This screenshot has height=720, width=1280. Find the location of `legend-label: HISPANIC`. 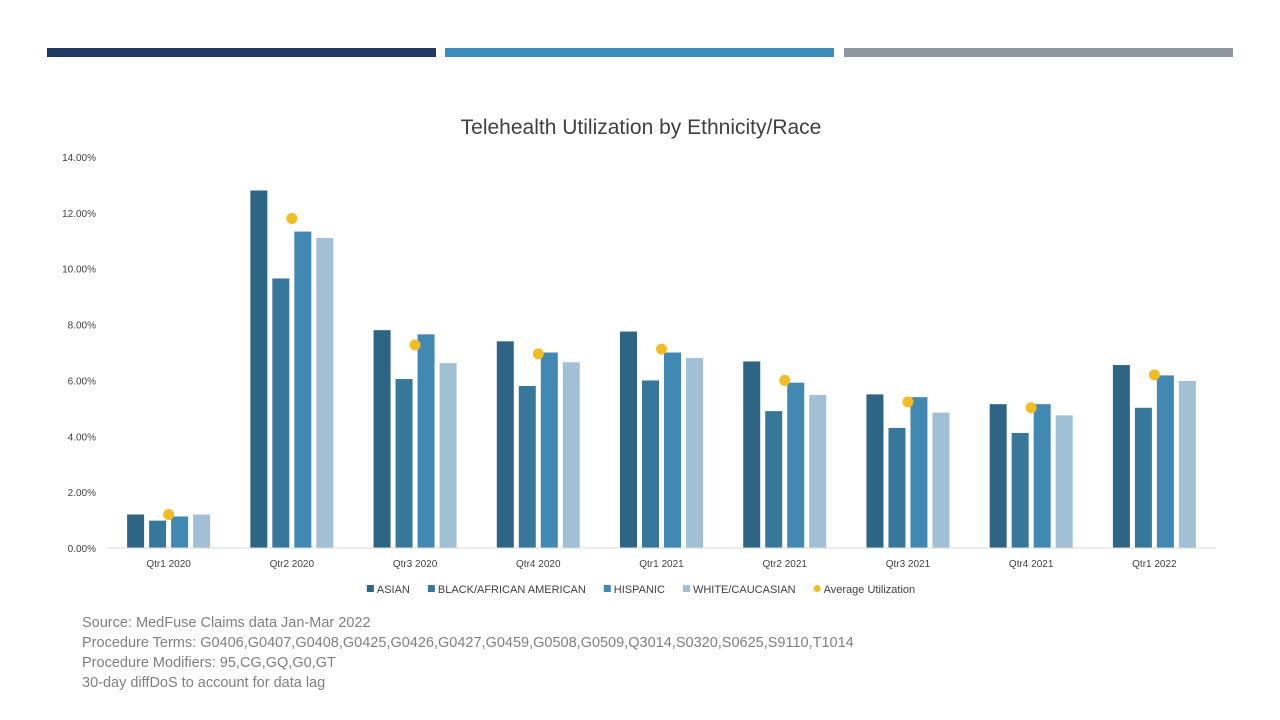

legend-label: HISPANIC is located at coordinates (639, 590).